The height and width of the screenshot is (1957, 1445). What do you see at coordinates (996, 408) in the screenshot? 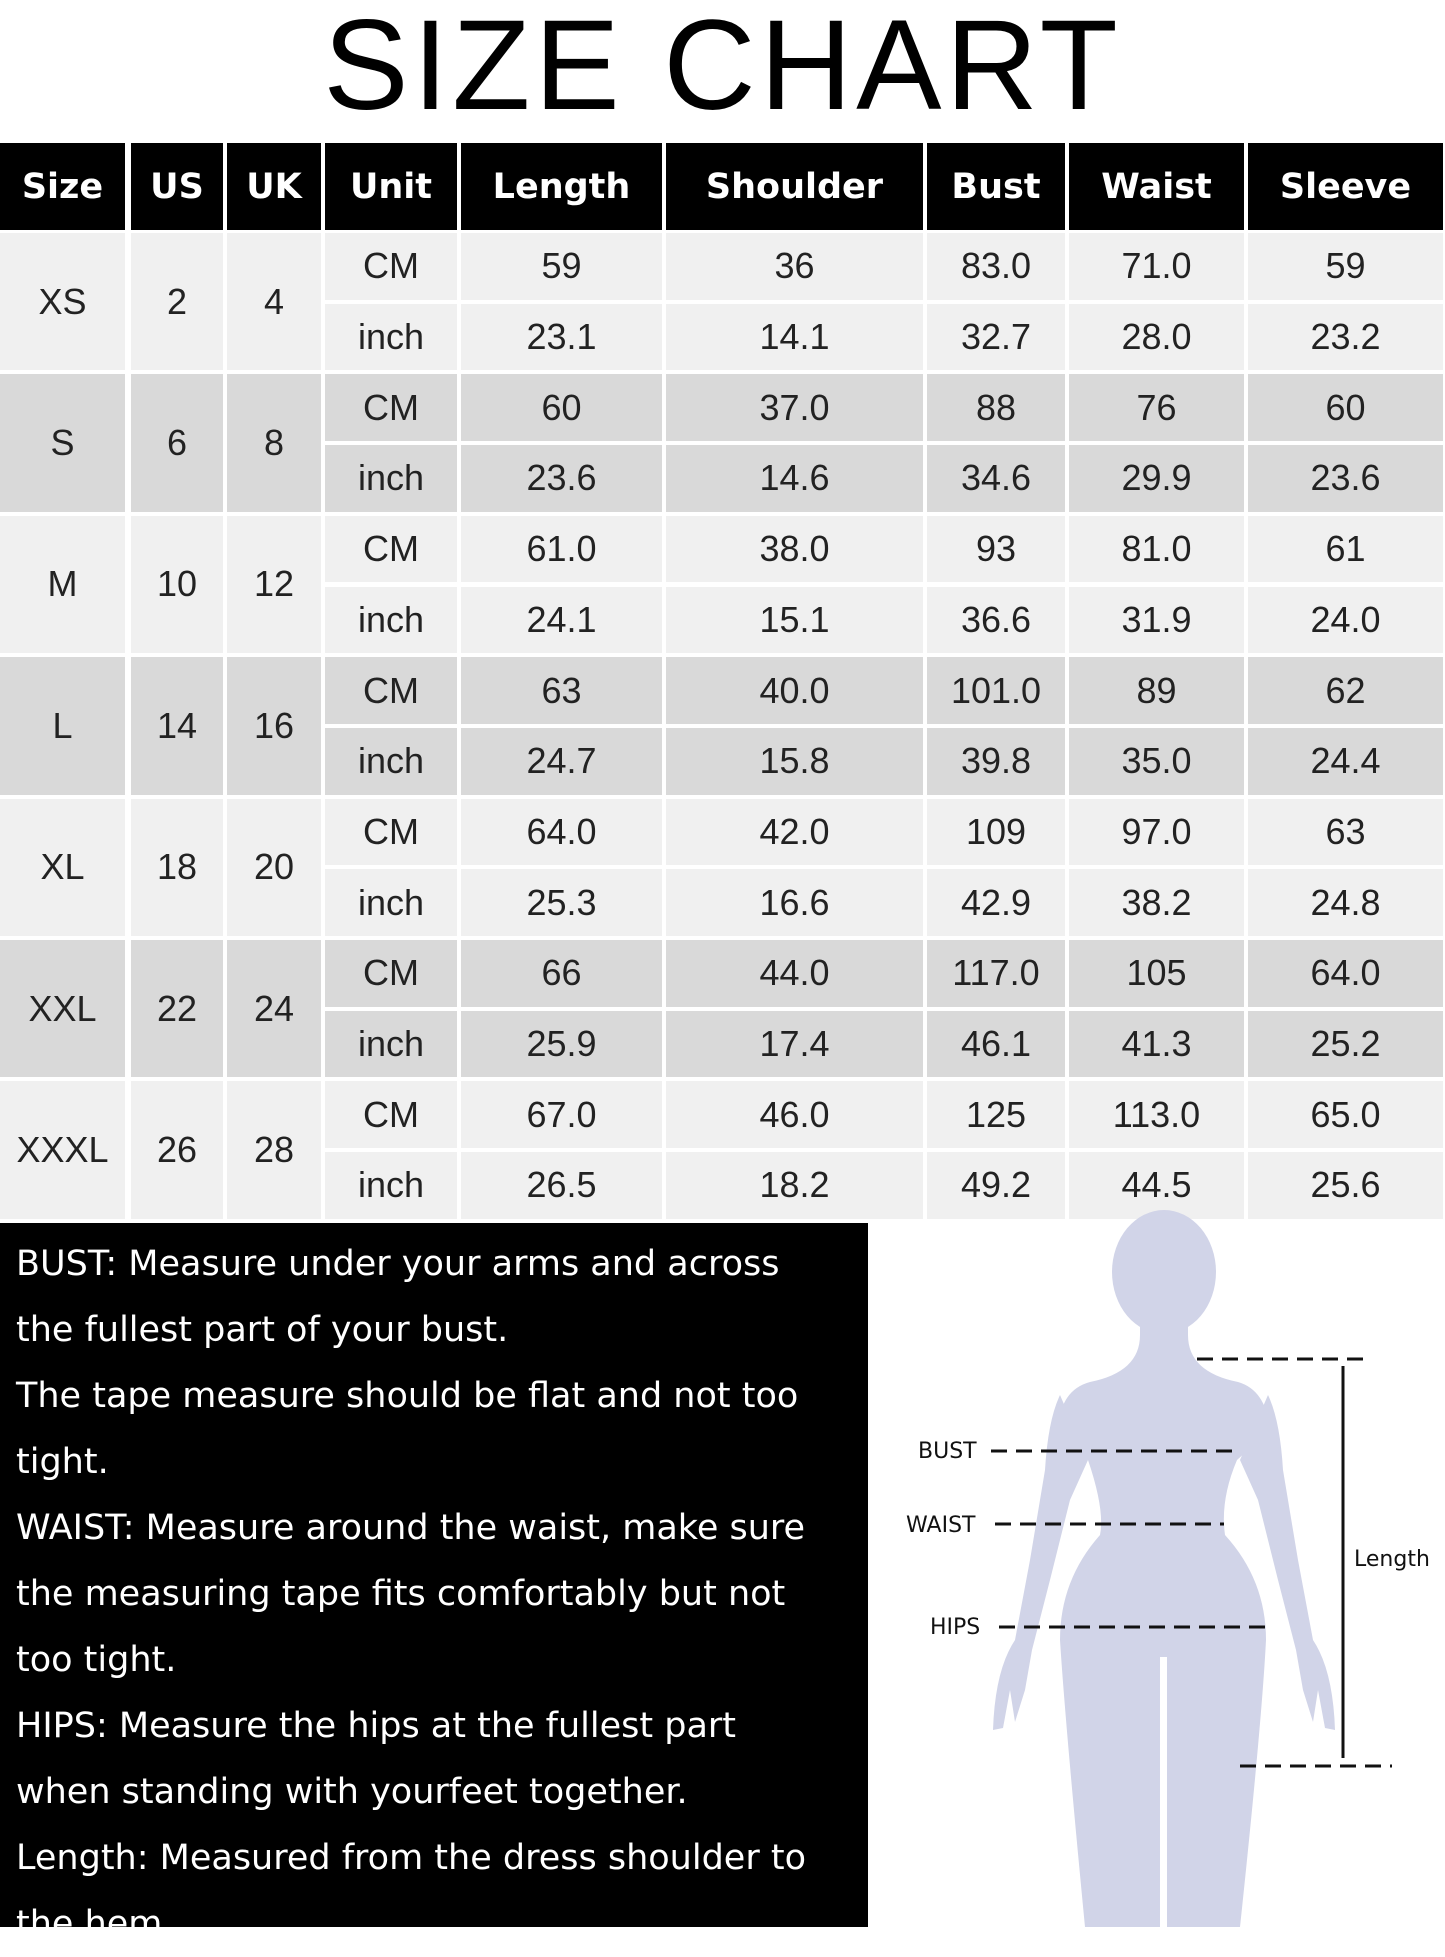
I see `measurement-cell: 88` at bounding box center [996, 408].